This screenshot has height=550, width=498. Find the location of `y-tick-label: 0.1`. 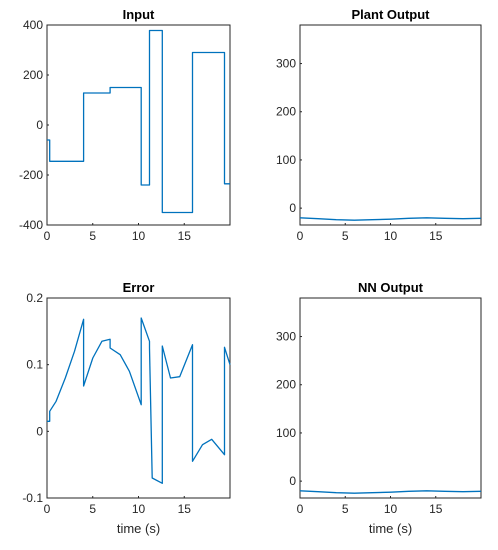

y-tick-label: 0.1 is located at coordinates (34, 365).